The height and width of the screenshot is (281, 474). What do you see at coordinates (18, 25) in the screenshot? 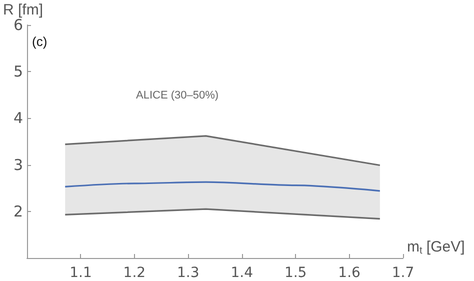
I see `y-tick-label: 6` at bounding box center [18, 25].